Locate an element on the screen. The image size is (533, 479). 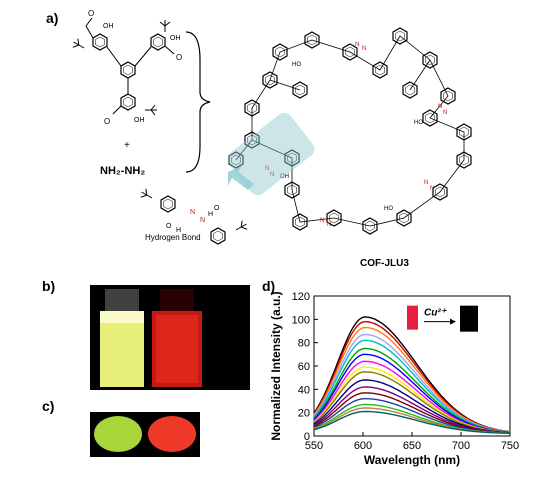
inset-arrow-head is located at coordinates (453, 321).